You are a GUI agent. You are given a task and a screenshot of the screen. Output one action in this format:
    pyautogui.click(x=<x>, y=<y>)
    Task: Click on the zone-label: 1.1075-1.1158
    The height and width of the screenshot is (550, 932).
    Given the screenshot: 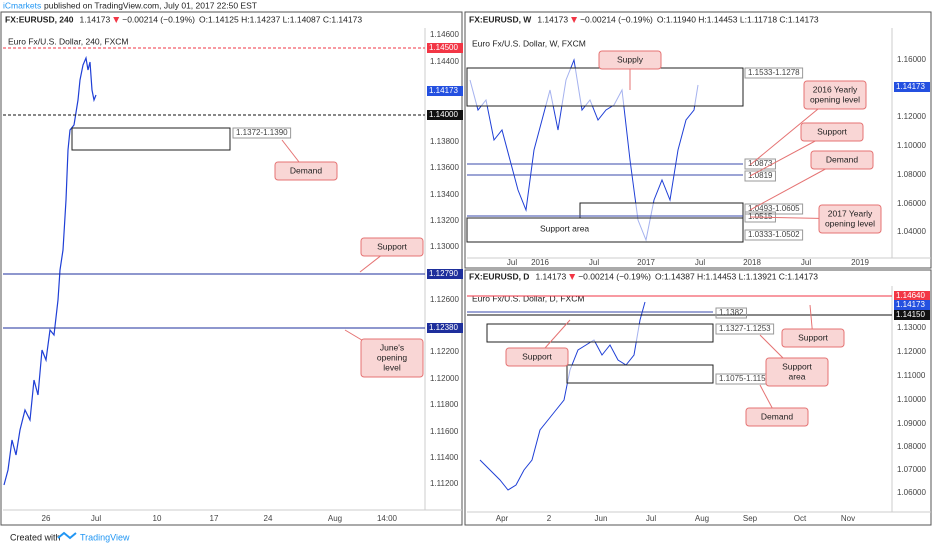 What is the action you would take?
    pyautogui.click(x=745, y=378)
    